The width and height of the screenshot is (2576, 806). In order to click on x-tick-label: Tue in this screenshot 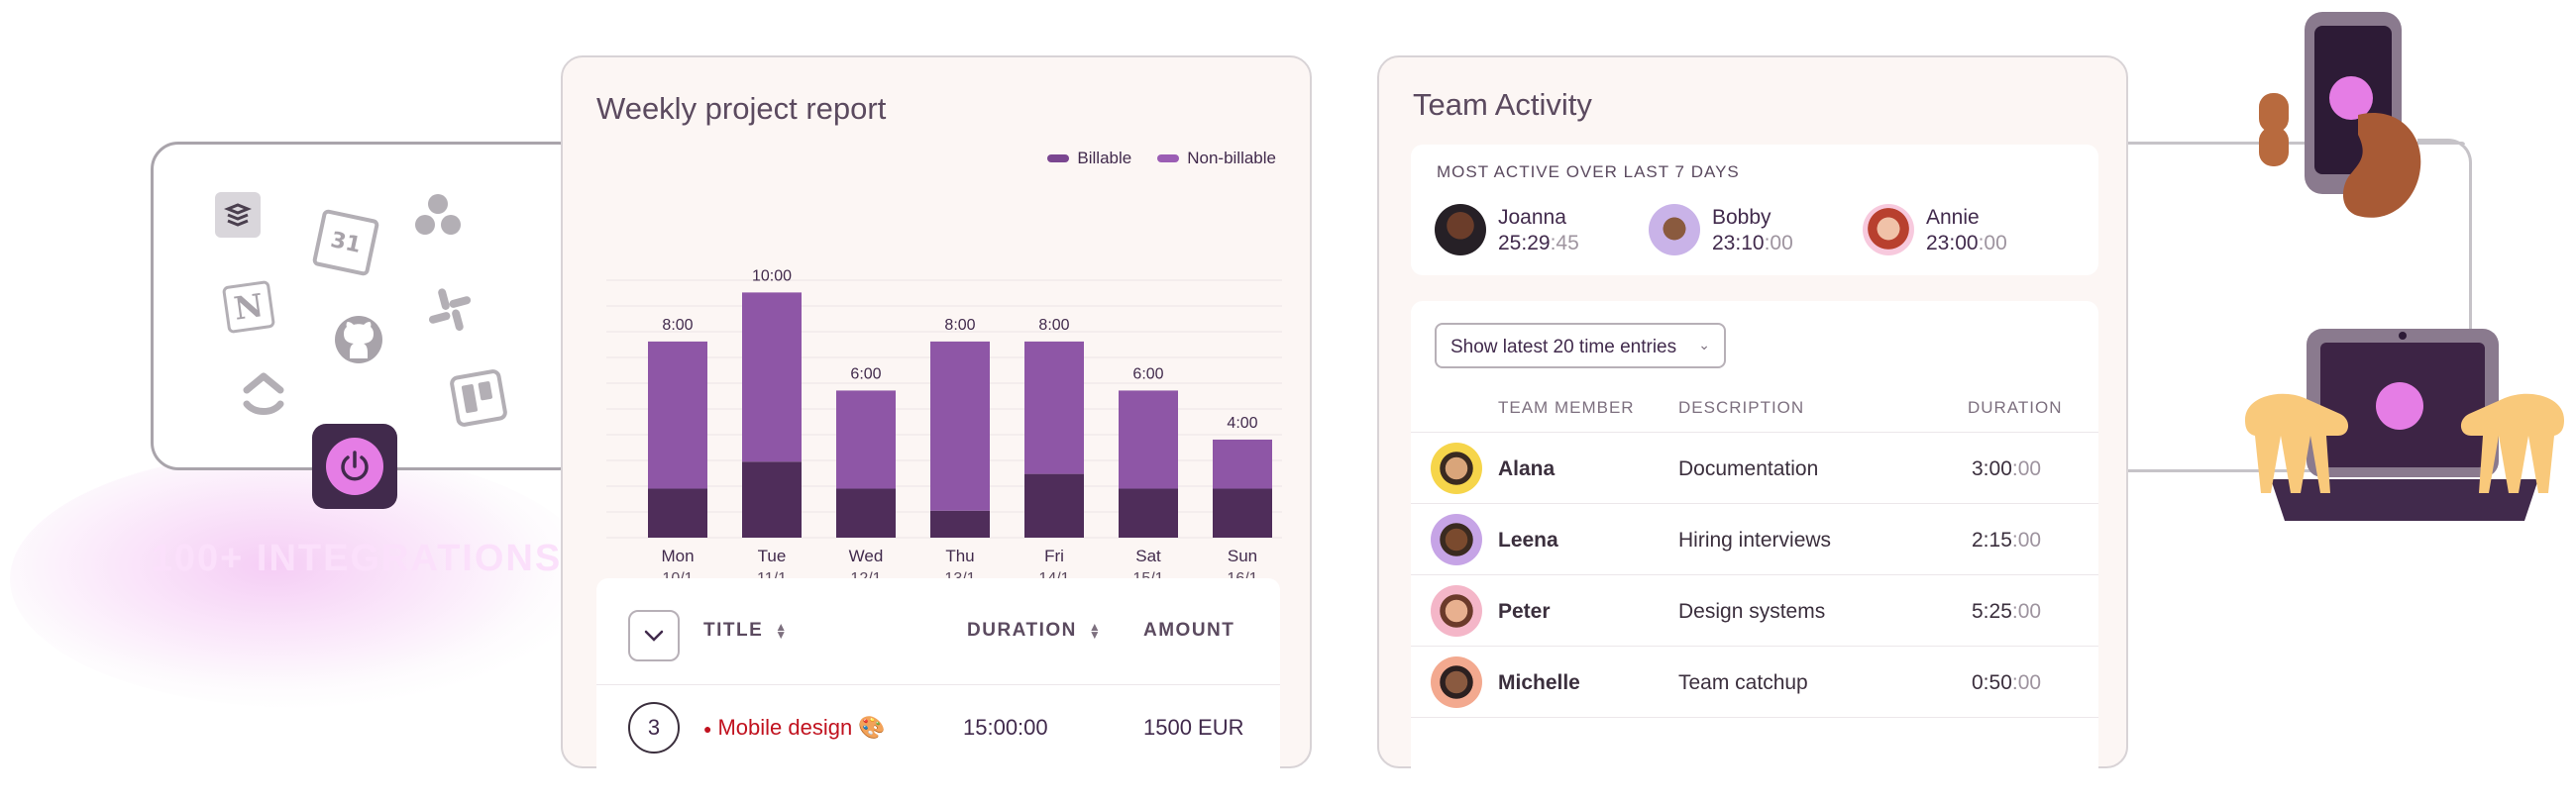, I will do `click(772, 556)`.